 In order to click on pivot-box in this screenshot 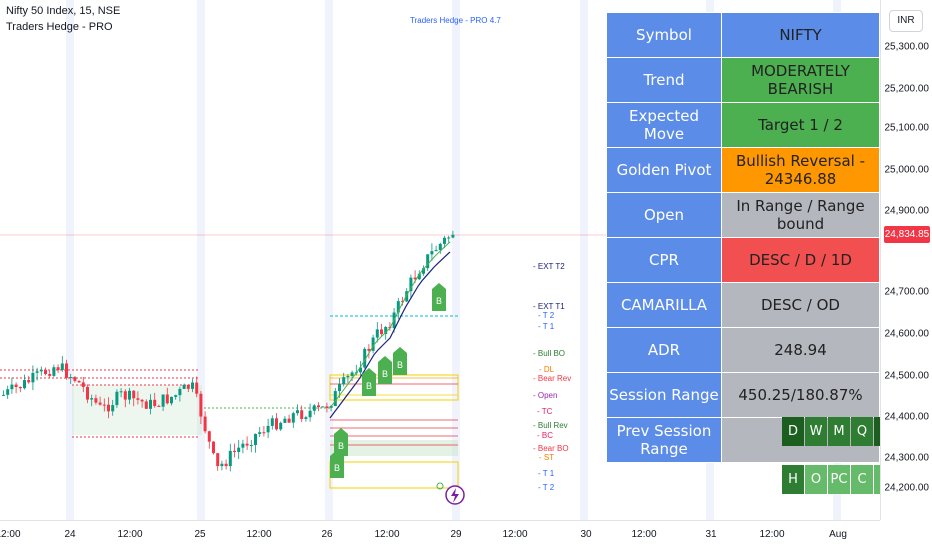, I will do `click(394, 475)`.